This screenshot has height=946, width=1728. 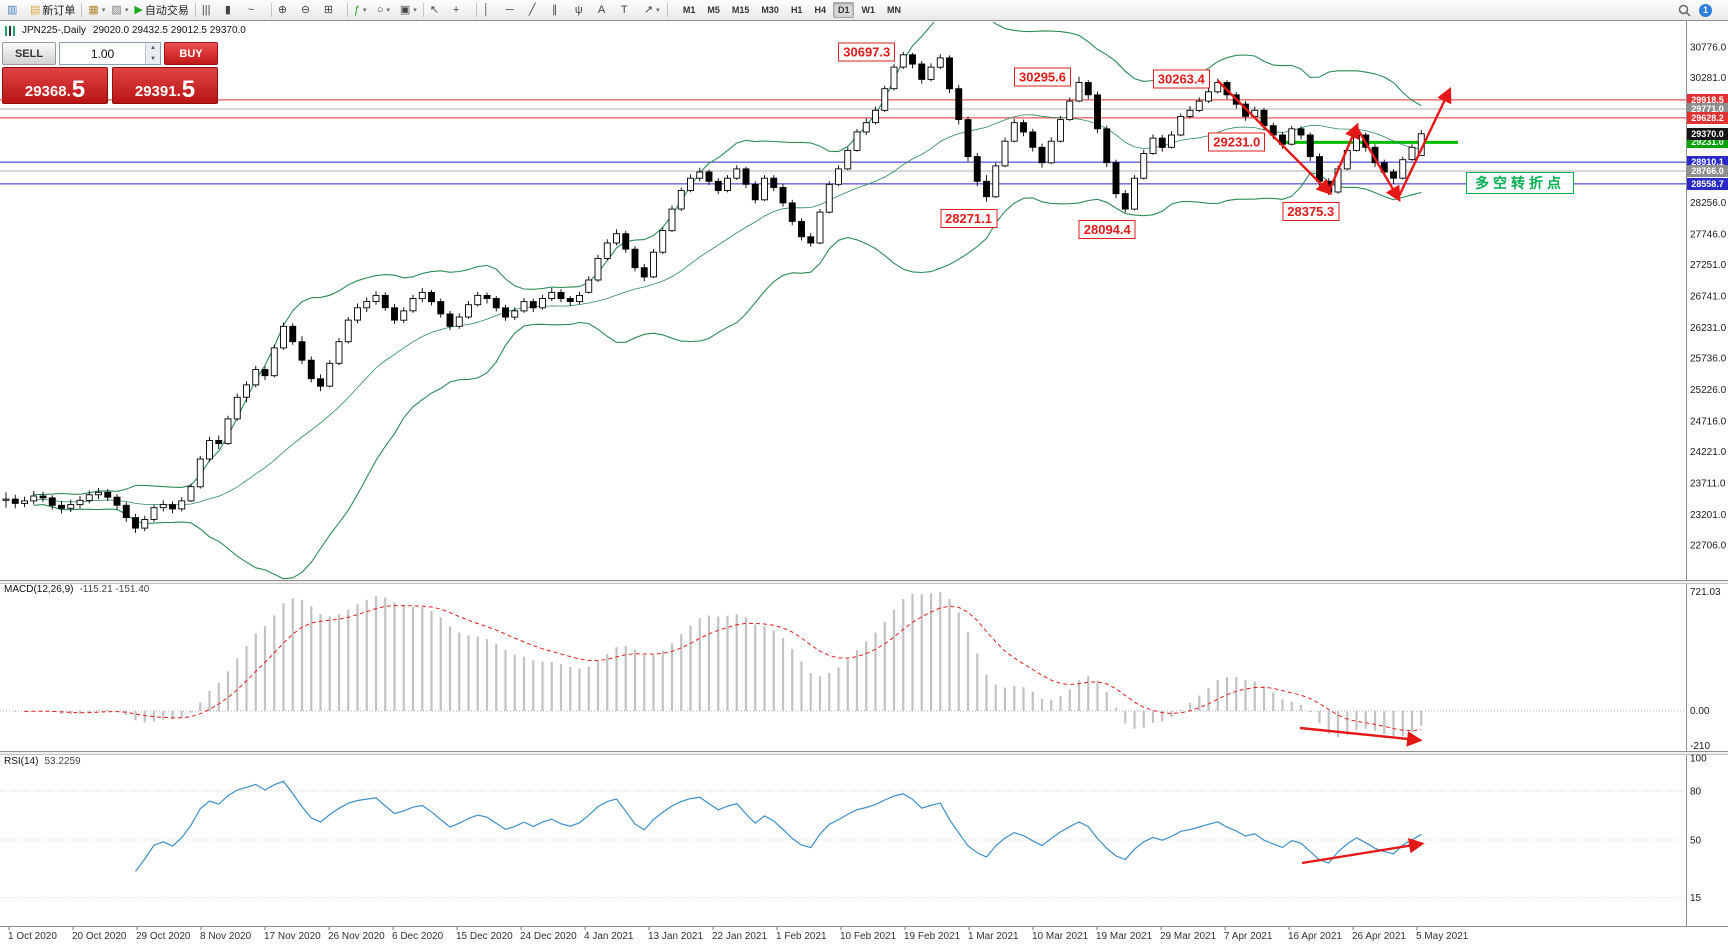 What do you see at coordinates (1708, 452) in the screenshot?
I see `svg-text: 24221.0` at bounding box center [1708, 452].